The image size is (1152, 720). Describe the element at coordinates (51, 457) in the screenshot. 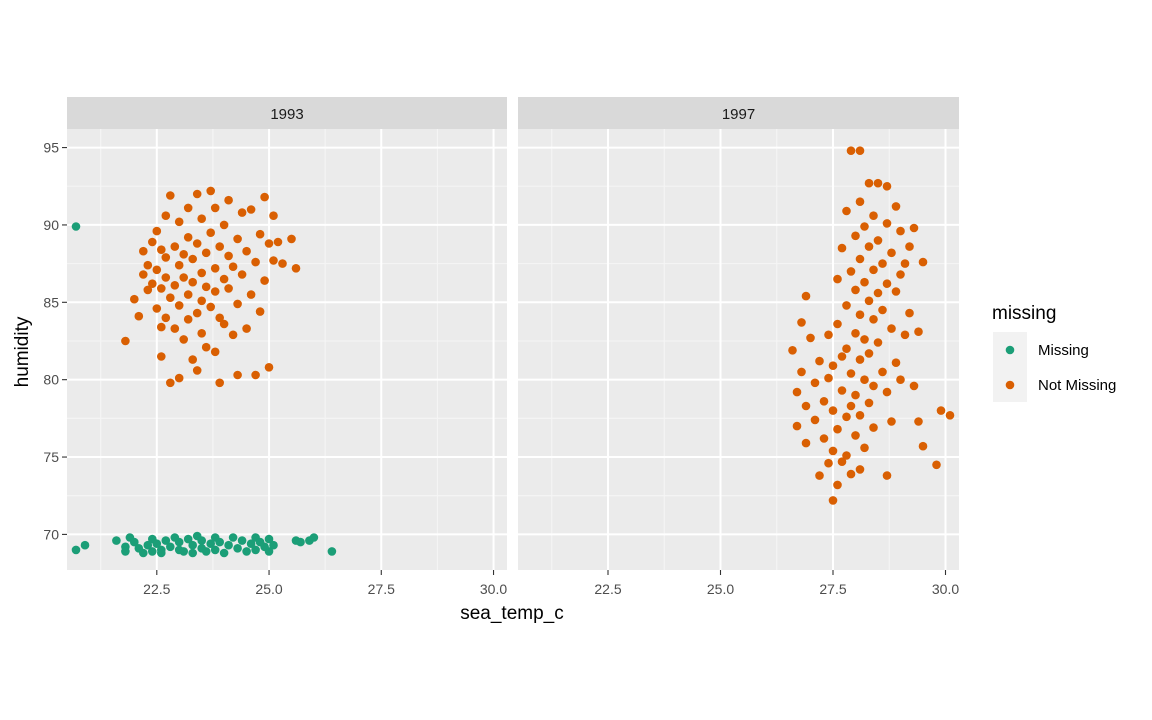

I see `y-tick-label: 75` at that location.